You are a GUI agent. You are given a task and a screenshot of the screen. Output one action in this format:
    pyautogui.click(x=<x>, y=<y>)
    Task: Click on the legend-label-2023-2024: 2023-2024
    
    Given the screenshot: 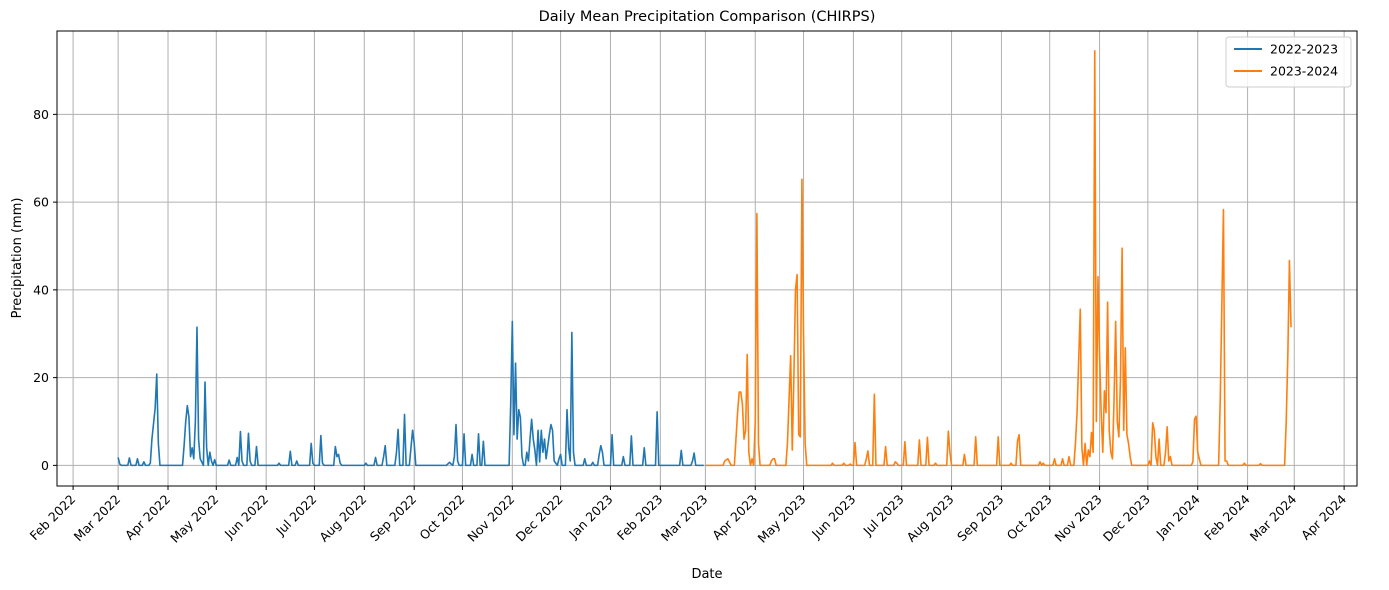 What is the action you would take?
    pyautogui.click(x=1304, y=71)
    